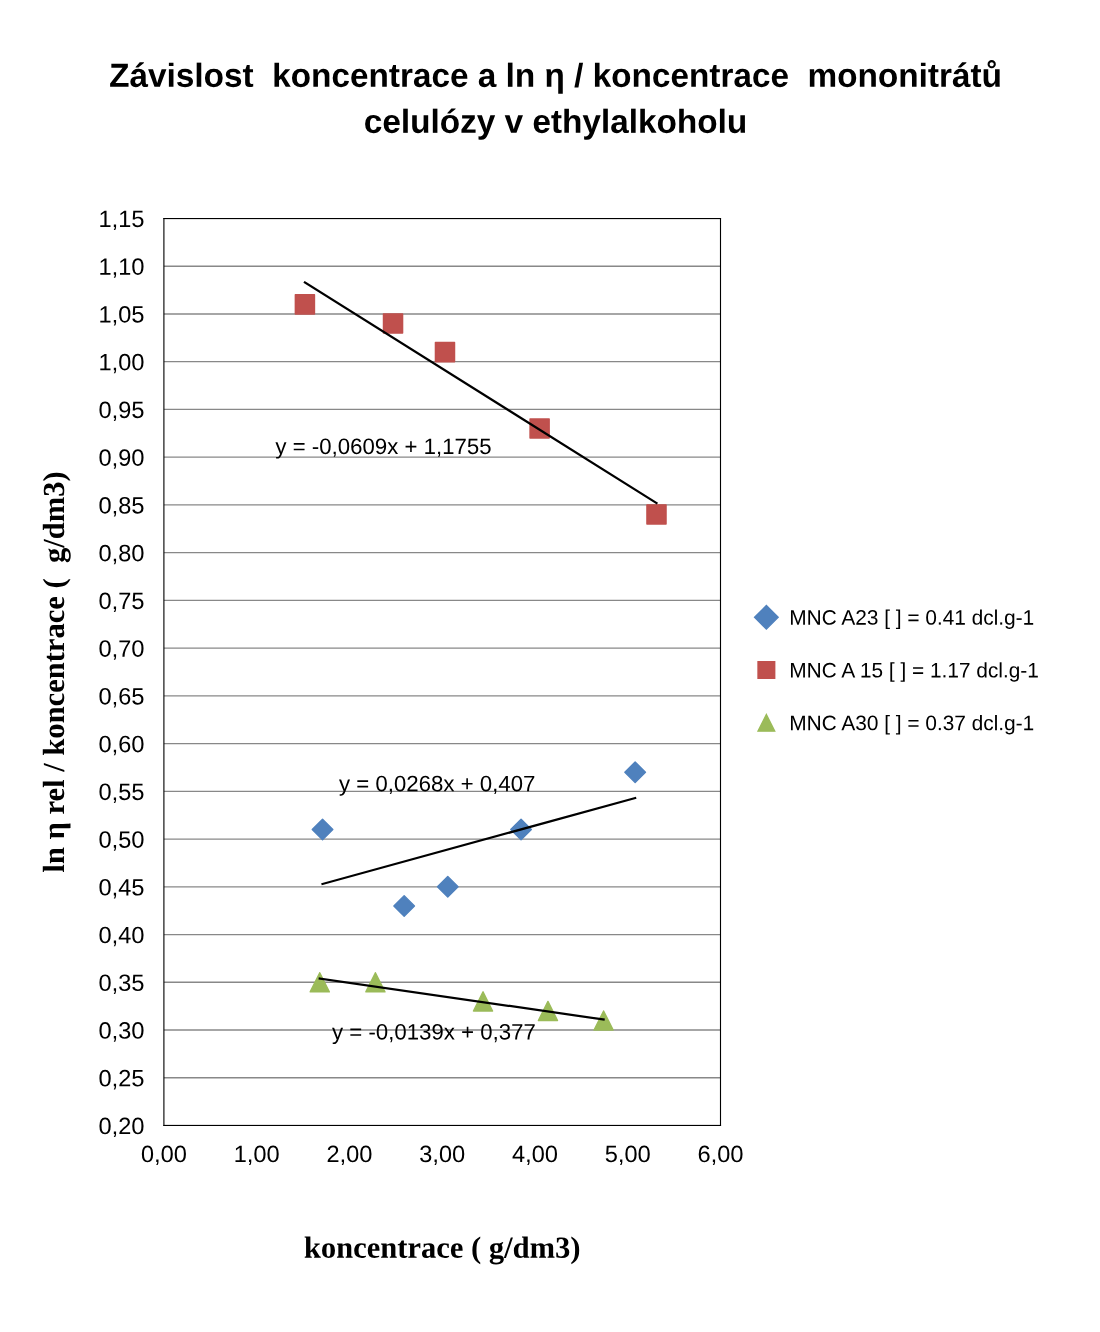 The width and height of the screenshot is (1100, 1332). What do you see at coordinates (349, 1155) in the screenshot?
I see `x-tick-label: 2,00` at bounding box center [349, 1155].